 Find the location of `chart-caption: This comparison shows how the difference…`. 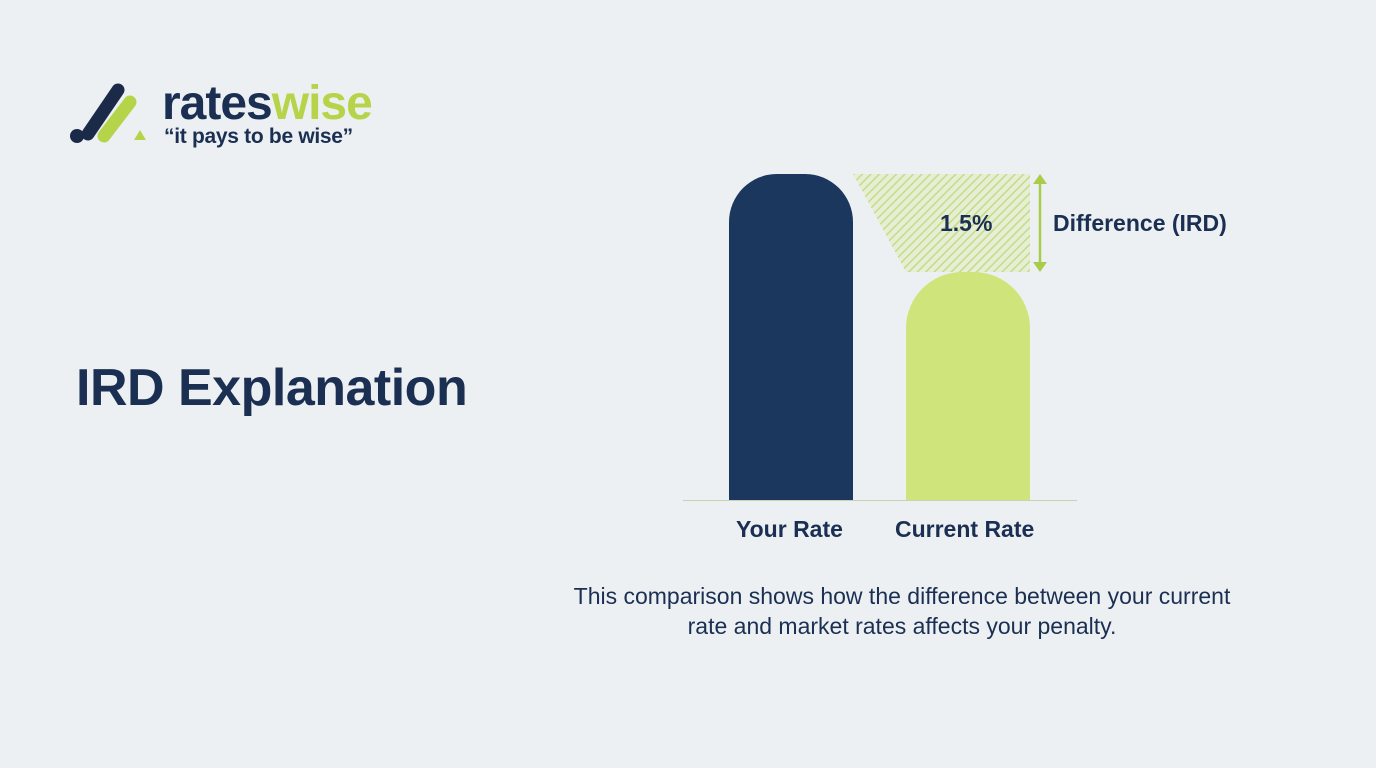

chart-caption: This comparison shows how the difference… is located at coordinates (902, 611).